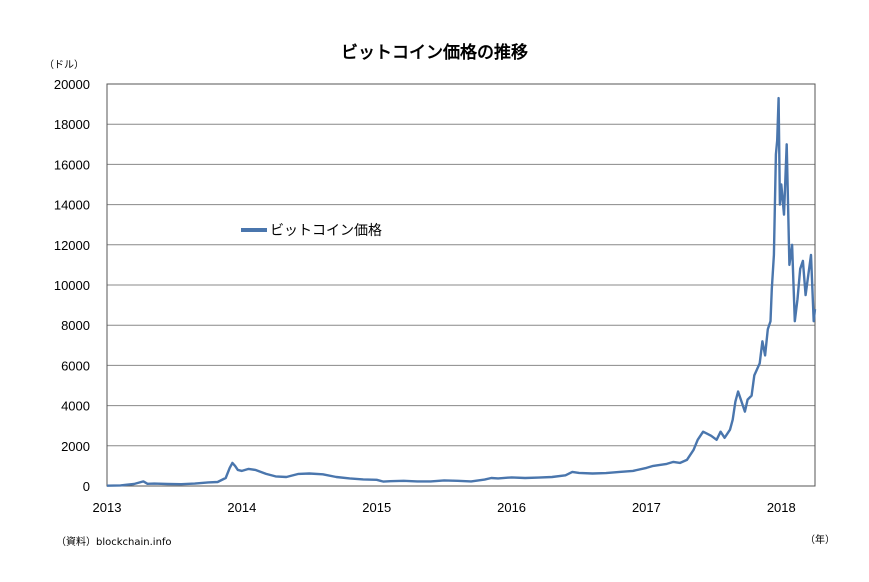 The image size is (869, 582). What do you see at coordinates (75, 446) in the screenshot?
I see `y-tick-label: 2000` at bounding box center [75, 446].